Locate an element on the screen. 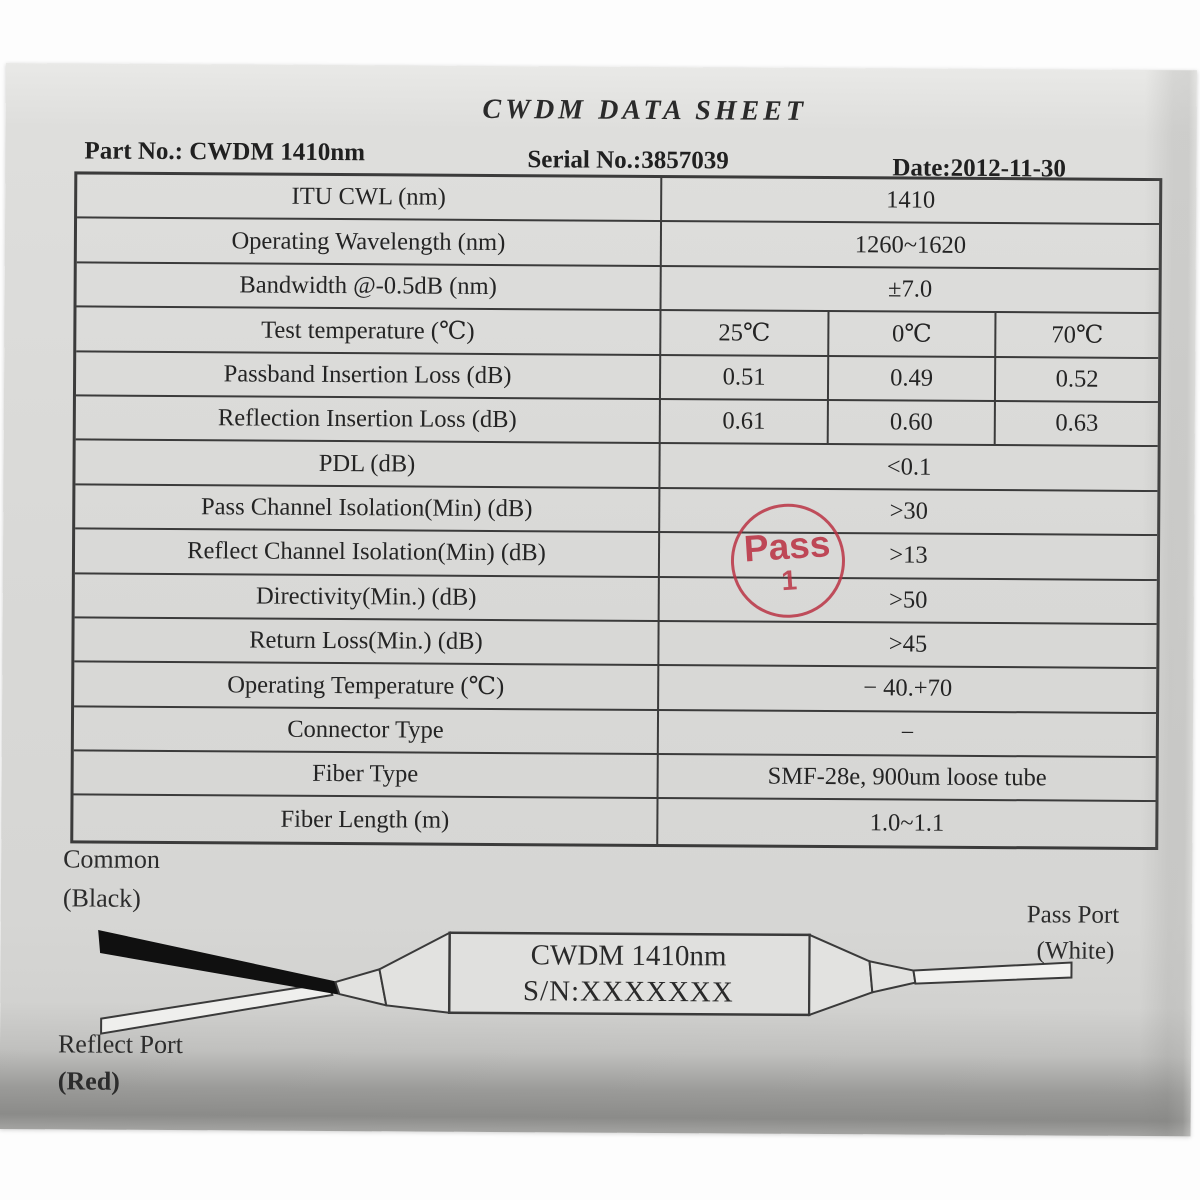 This screenshot has width=1200, height=1200. row-value: >30 is located at coordinates (909, 511).